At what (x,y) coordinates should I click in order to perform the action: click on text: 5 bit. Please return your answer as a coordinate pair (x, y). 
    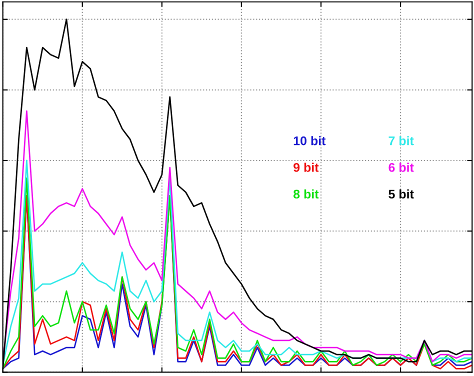
    Looking at the image, I should click on (401, 194).